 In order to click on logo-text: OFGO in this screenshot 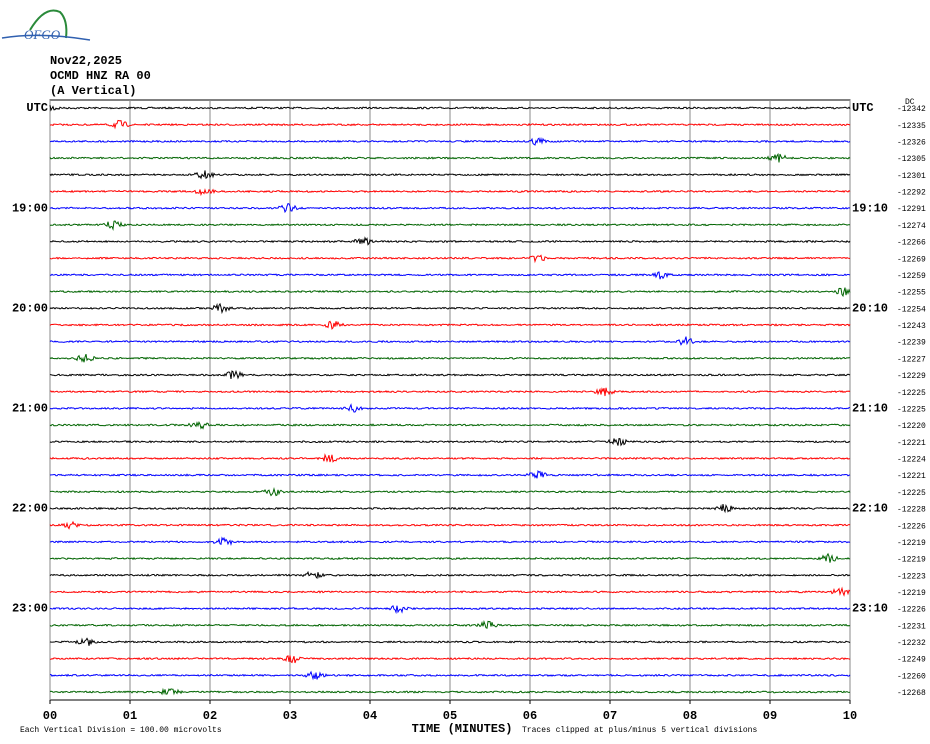, I will do `click(42, 34)`.